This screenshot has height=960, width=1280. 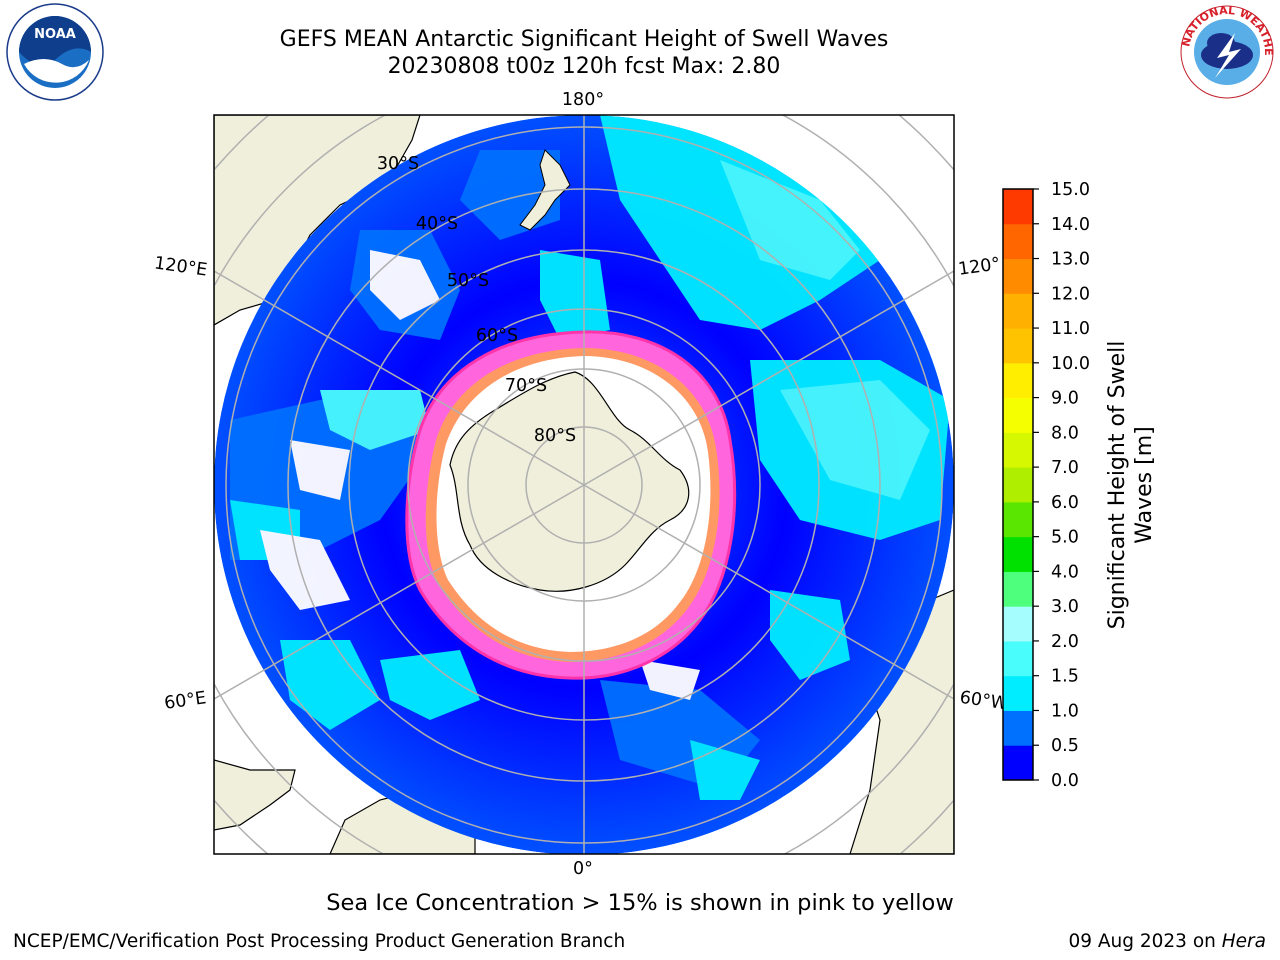 I want to click on colorbar-tick-label: 5.0, so click(x=1065, y=538).